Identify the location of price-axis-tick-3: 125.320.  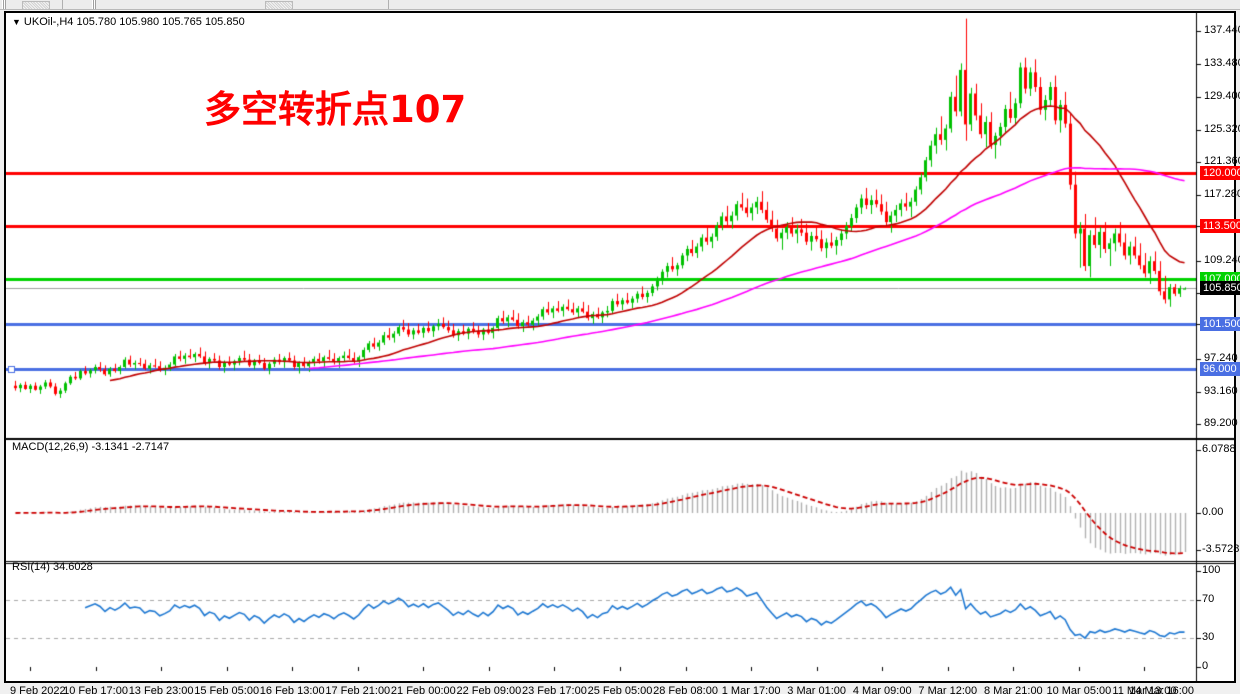
(1222, 128).